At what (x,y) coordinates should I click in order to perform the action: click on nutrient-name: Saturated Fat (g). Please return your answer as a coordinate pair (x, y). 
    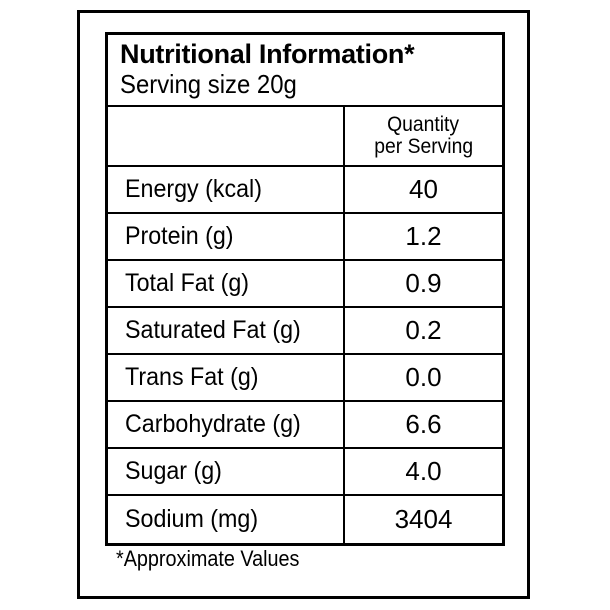
    Looking at the image, I should click on (226, 330).